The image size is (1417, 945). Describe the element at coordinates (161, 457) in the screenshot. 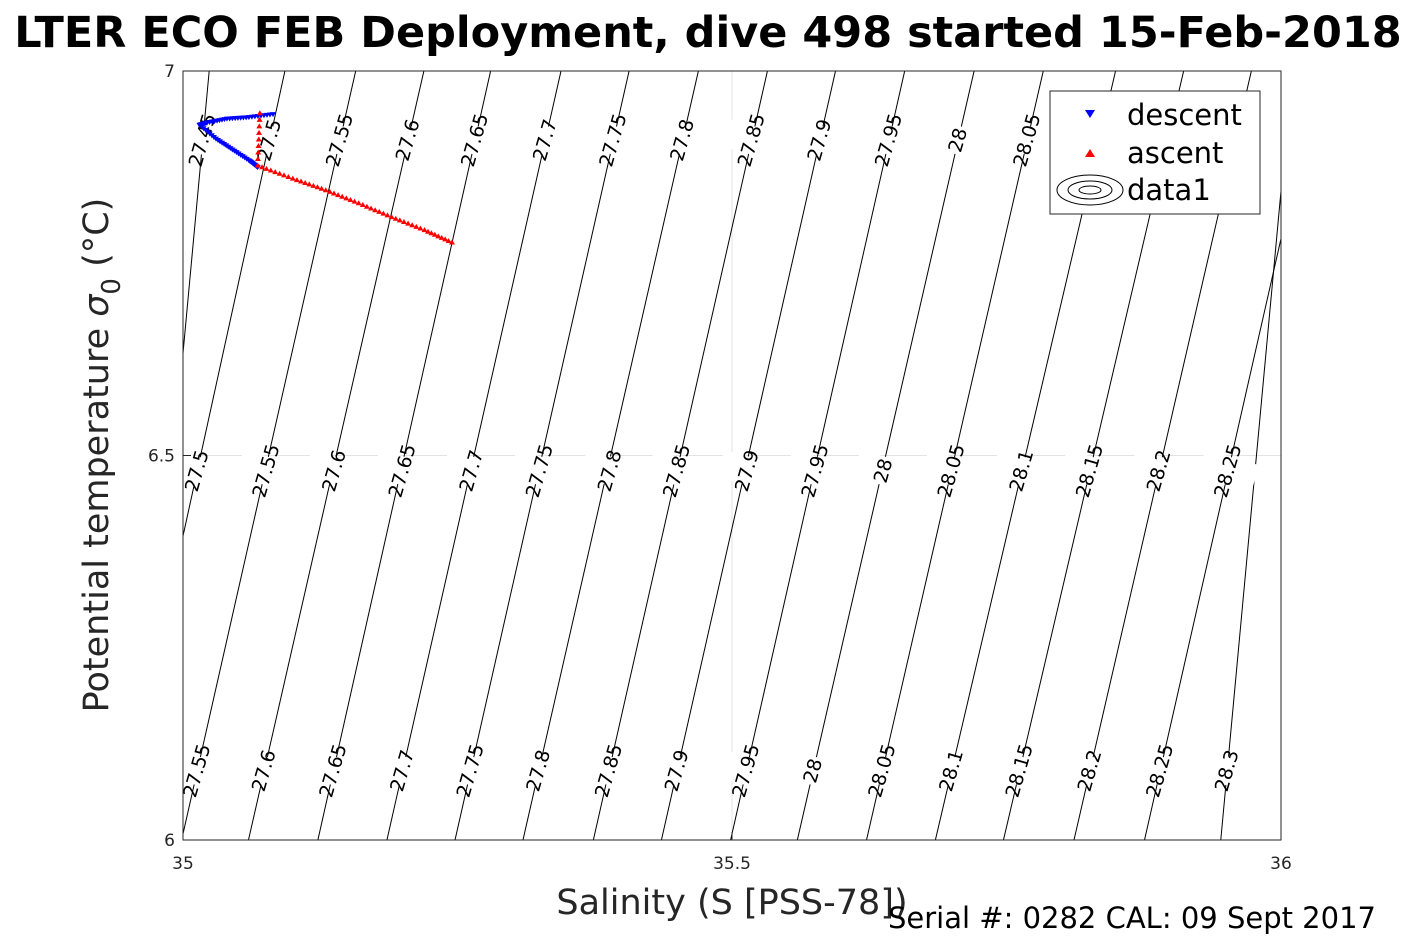

I see `y-tick-label: 6.5` at that location.